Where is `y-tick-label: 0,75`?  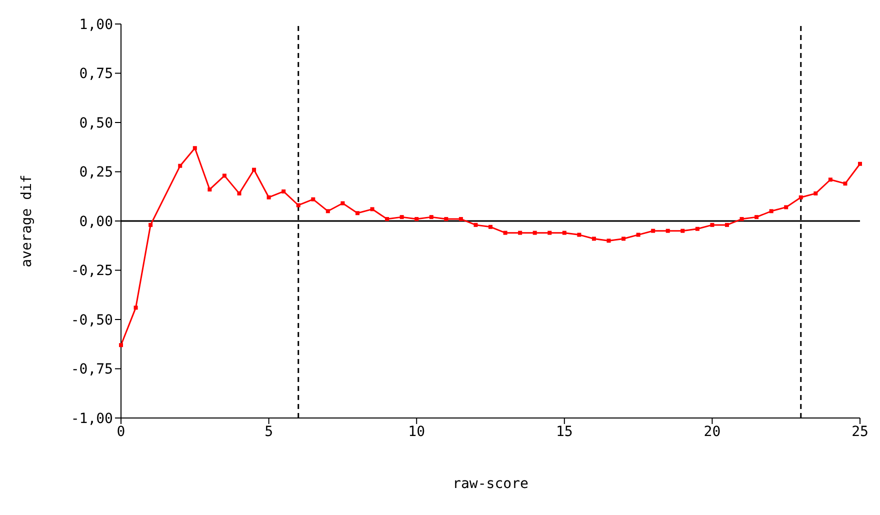 y-tick-label: 0,75 is located at coordinates (96, 74).